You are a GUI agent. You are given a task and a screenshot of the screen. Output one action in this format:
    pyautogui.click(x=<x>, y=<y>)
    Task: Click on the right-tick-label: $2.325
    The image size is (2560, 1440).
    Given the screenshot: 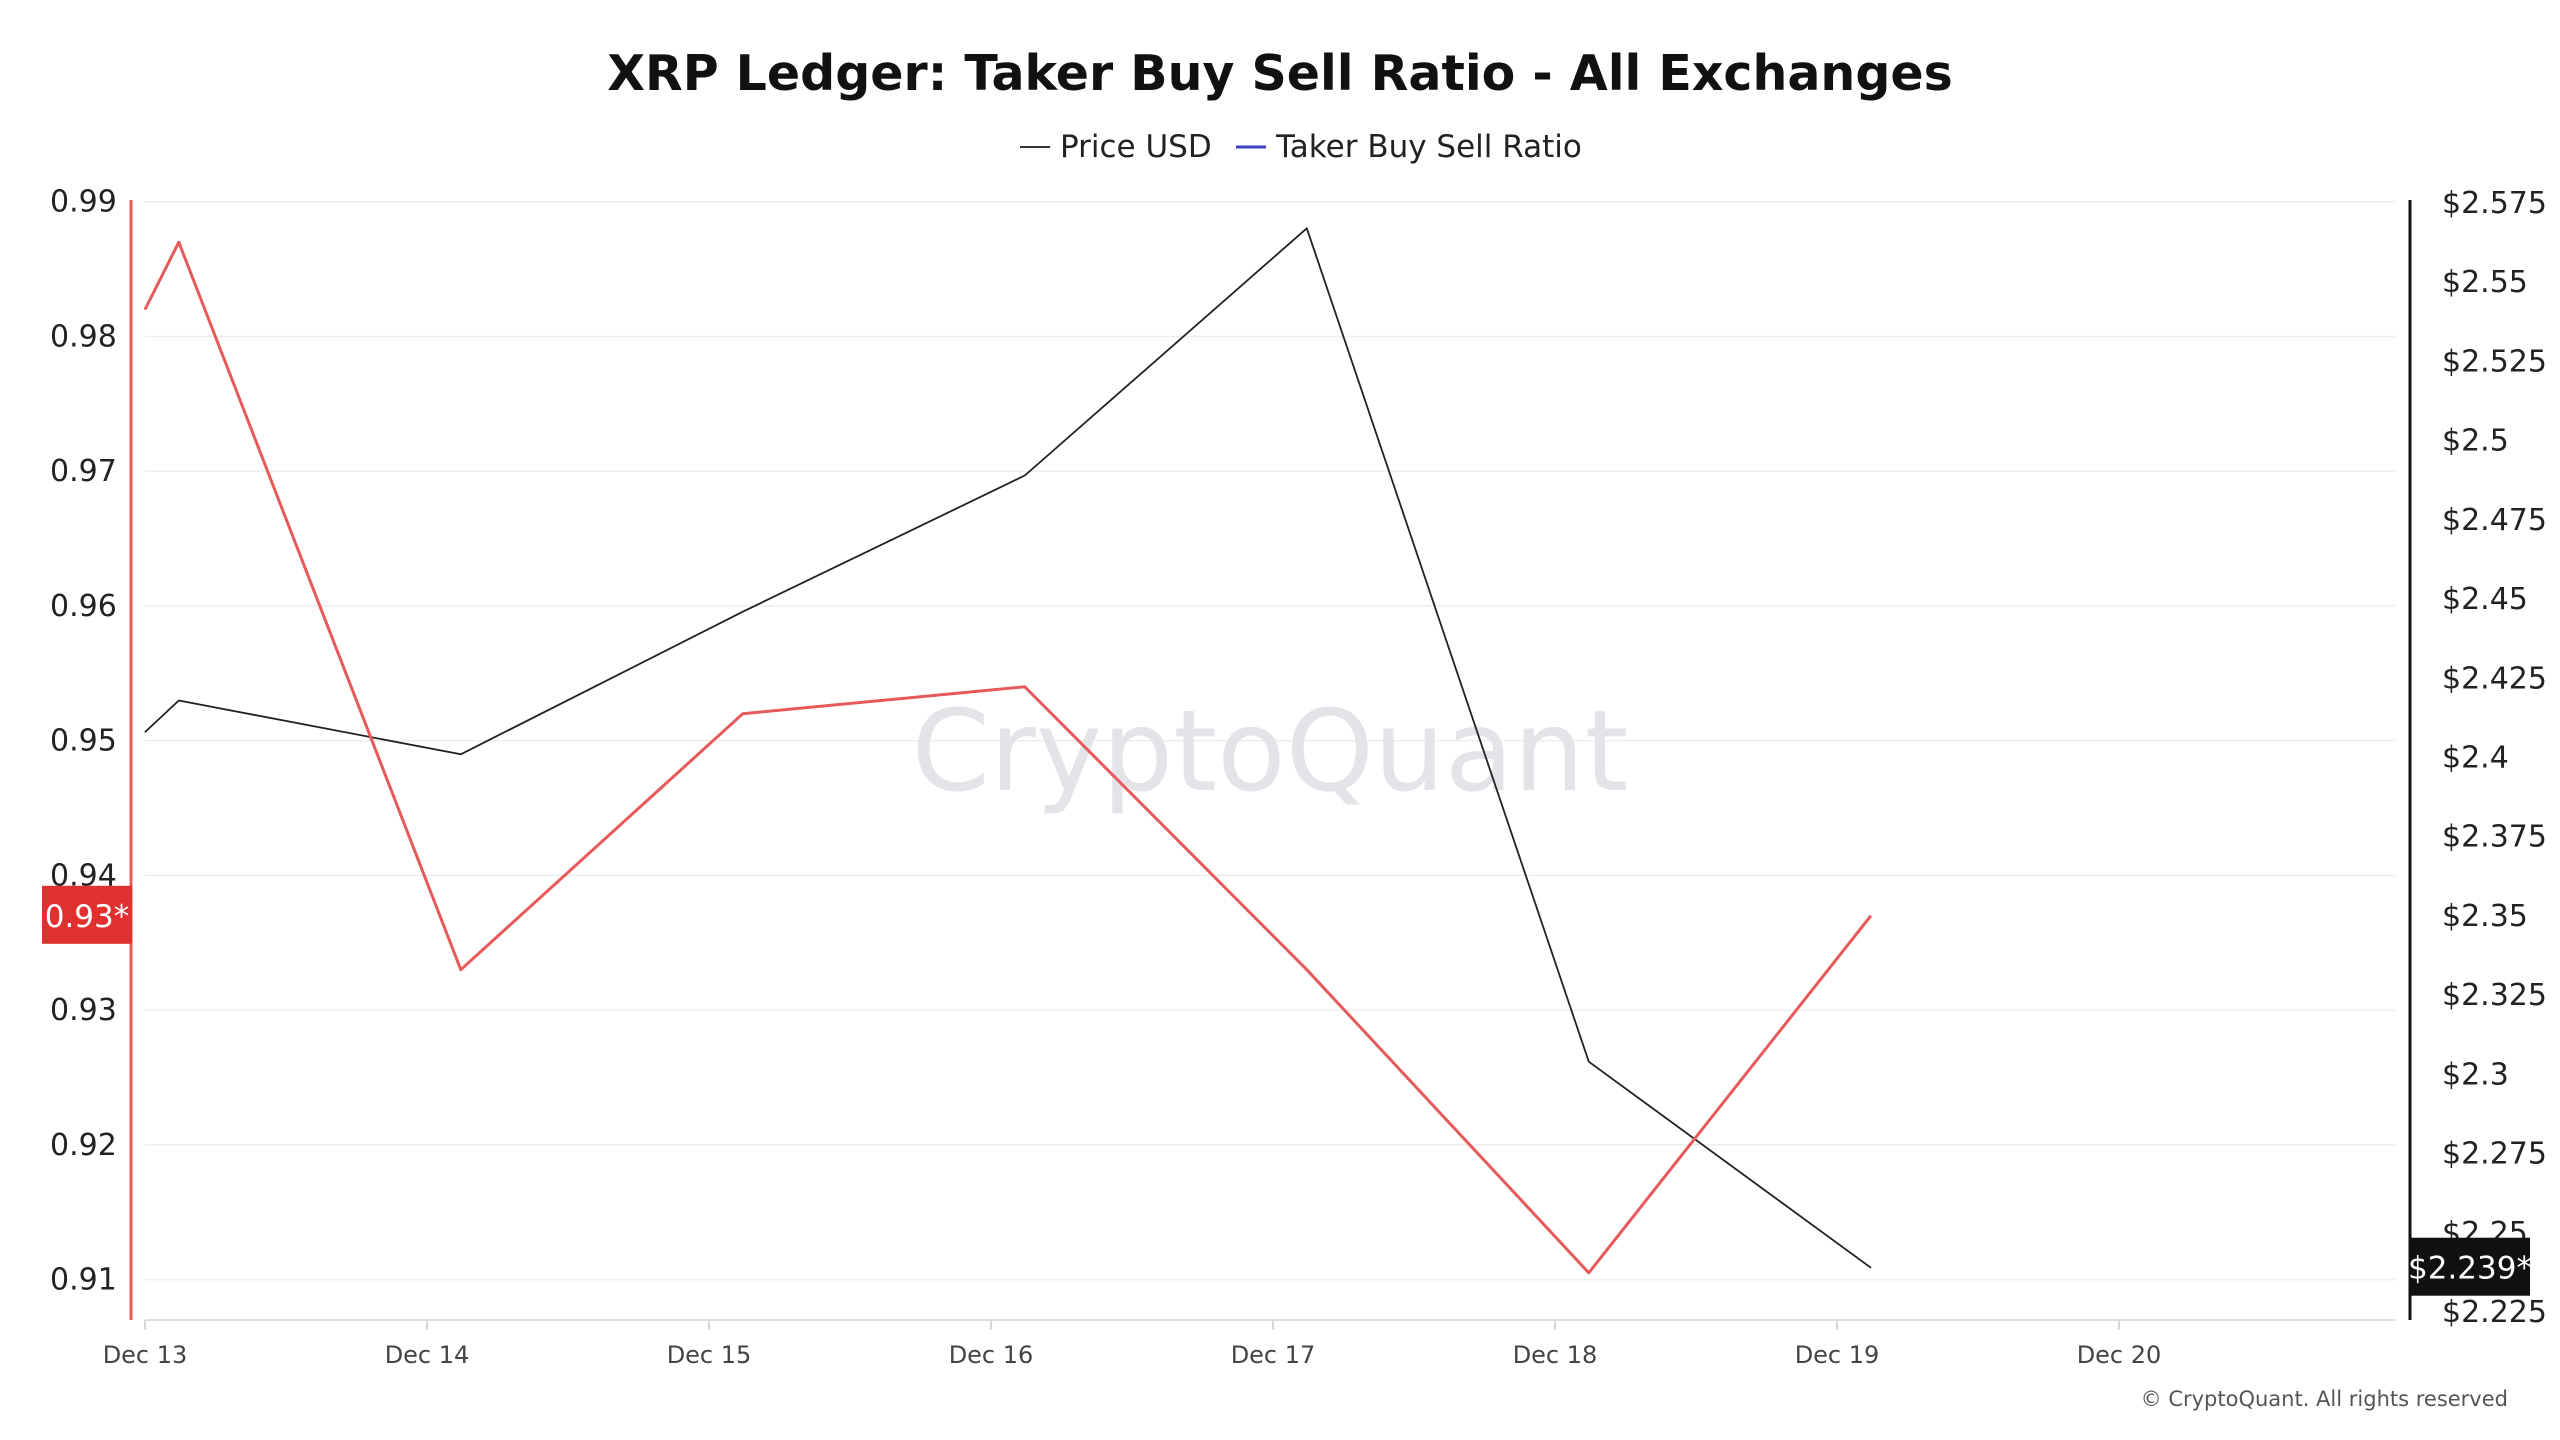 What is the action you would take?
    pyautogui.click(x=2494, y=995)
    